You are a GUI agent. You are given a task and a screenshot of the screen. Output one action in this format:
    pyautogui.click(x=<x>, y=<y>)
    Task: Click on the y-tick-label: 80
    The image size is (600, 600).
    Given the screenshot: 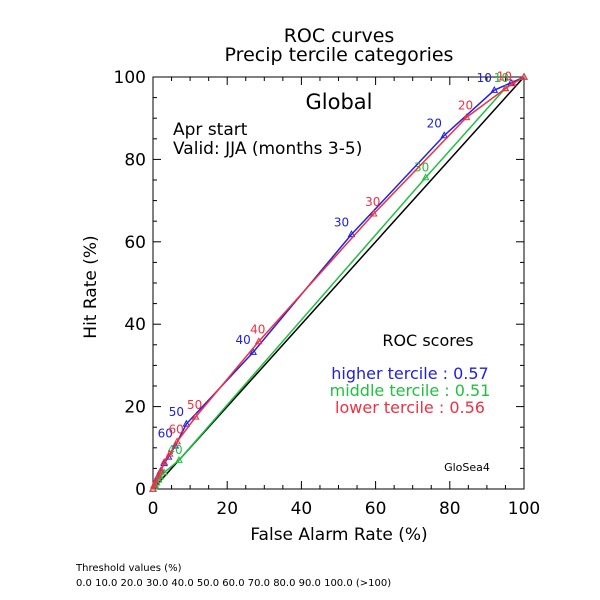 What is the action you would take?
    pyautogui.click(x=135, y=160)
    